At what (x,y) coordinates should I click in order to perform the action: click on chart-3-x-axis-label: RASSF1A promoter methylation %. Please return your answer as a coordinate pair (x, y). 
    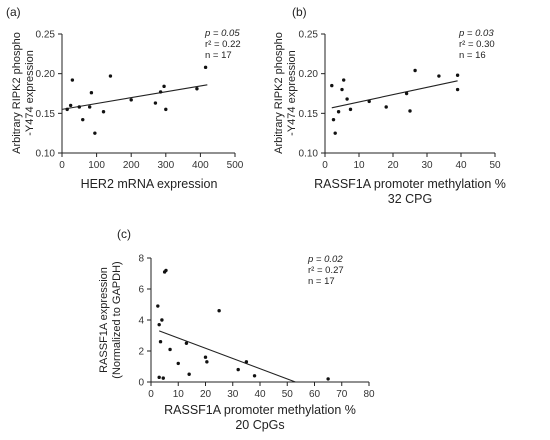
    Looking at the image, I should click on (260, 410).